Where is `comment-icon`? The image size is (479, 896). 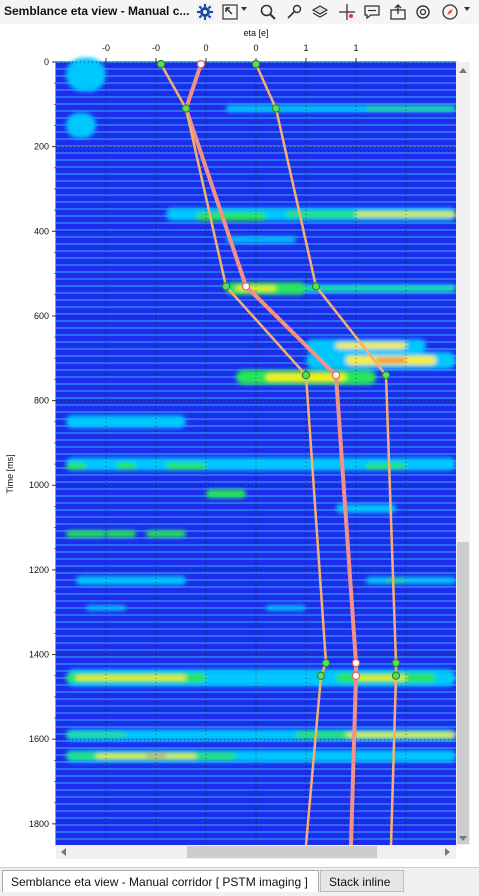 comment-icon is located at coordinates (372, 12).